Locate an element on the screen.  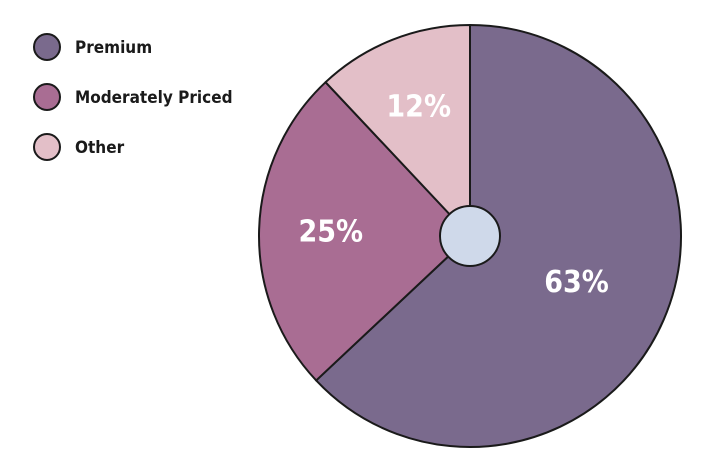
pie-slice-label-premium: 63% is located at coordinates (576, 282).